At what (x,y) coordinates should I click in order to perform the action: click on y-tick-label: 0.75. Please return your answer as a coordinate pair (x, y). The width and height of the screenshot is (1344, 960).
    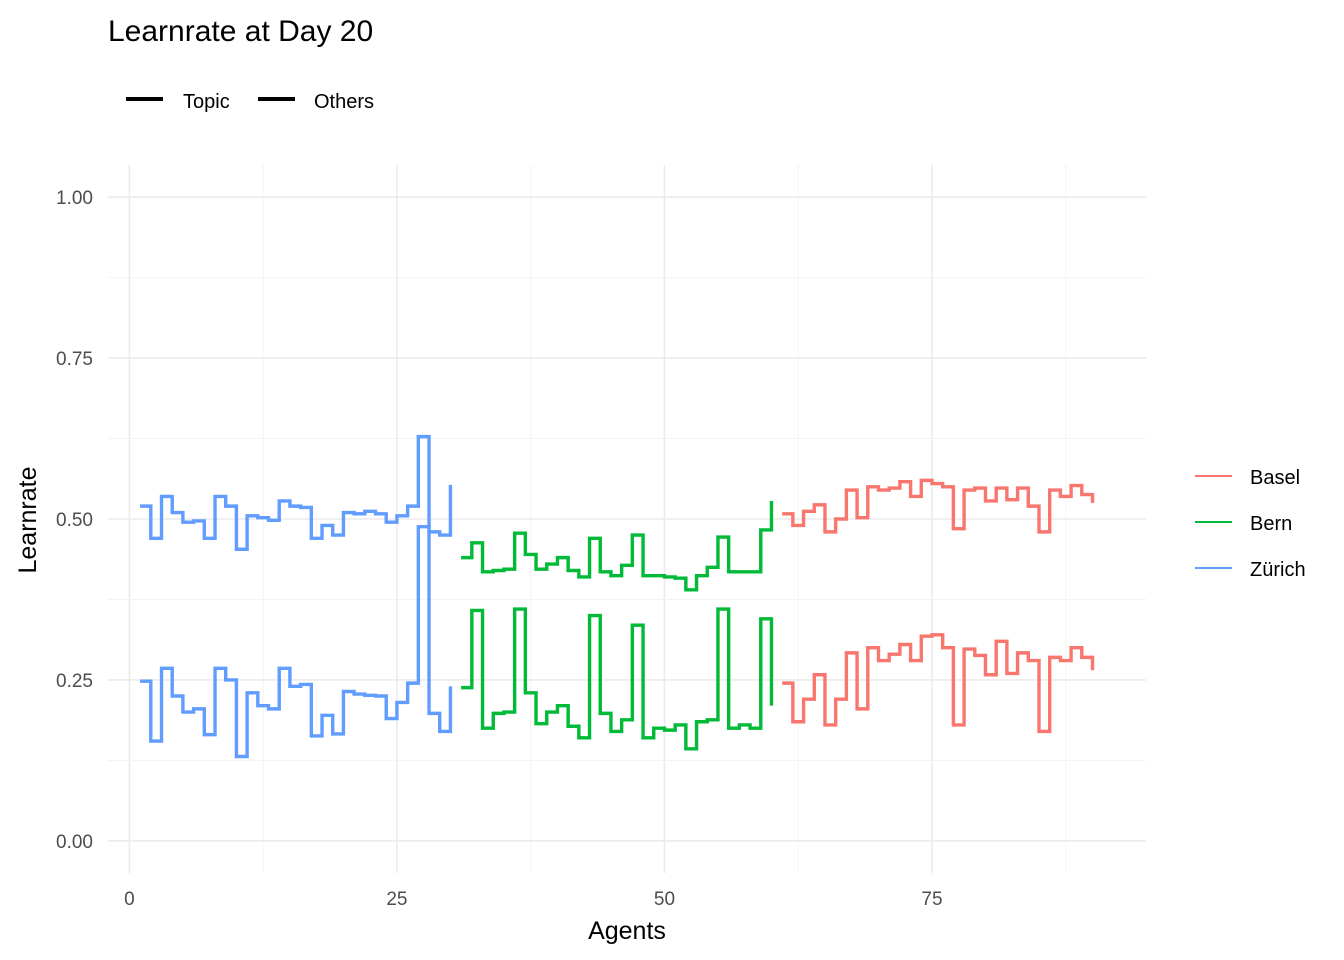
    Looking at the image, I should click on (74, 359).